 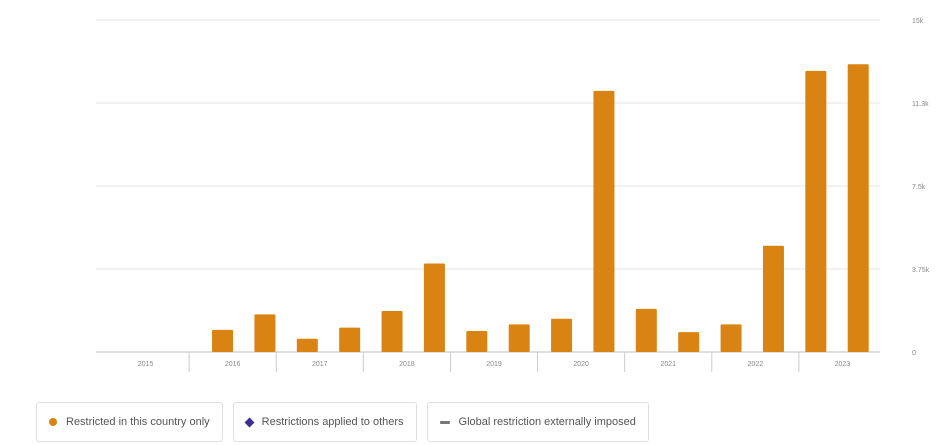 I want to click on y-tick-label: 3.75k, so click(x=921, y=270).